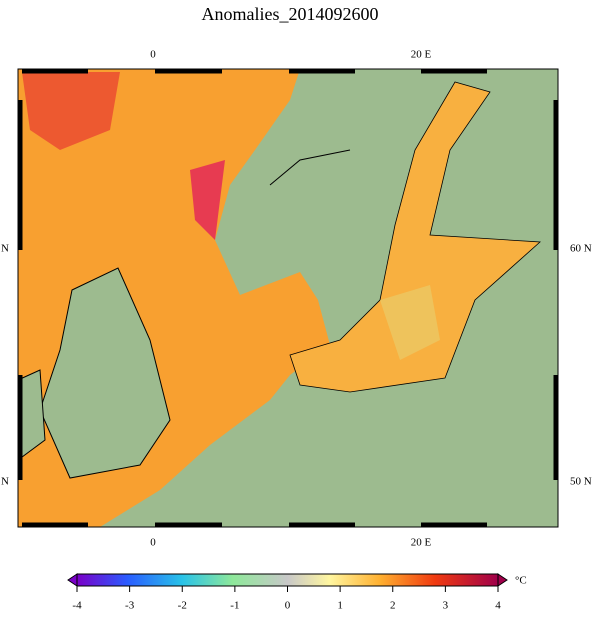 Image resolution: width=603 pixels, height=624 pixels. I want to click on colorbar-tick-label: 4, so click(498, 606).